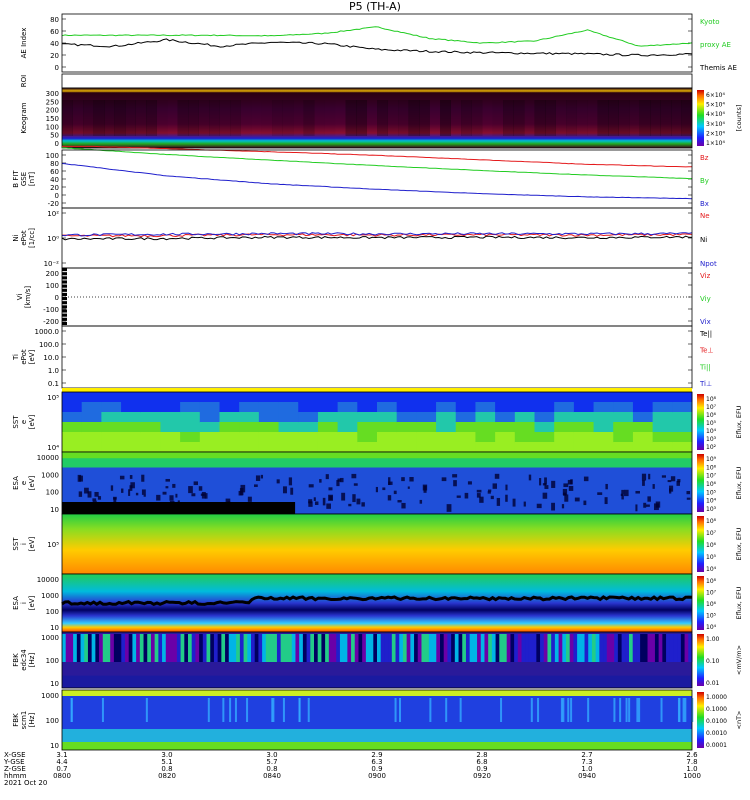 This screenshot has width=750, height=800. I want to click on colorbar-tick: 6×10⁴, so click(715, 95).